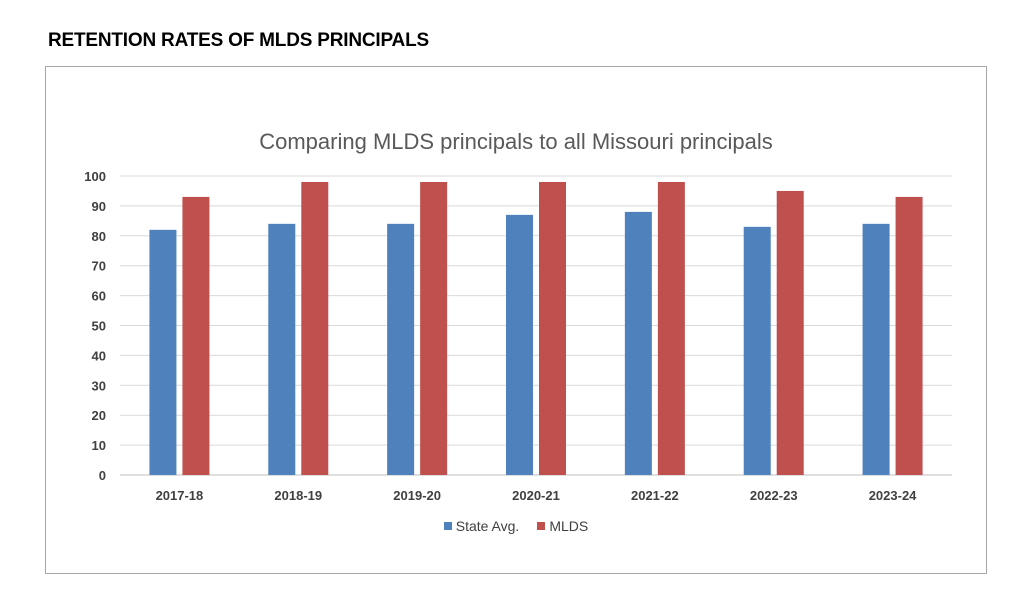 The height and width of the screenshot is (611, 1024). Describe the element at coordinates (447, 526) in the screenshot. I see `legend-swatch-state` at that location.